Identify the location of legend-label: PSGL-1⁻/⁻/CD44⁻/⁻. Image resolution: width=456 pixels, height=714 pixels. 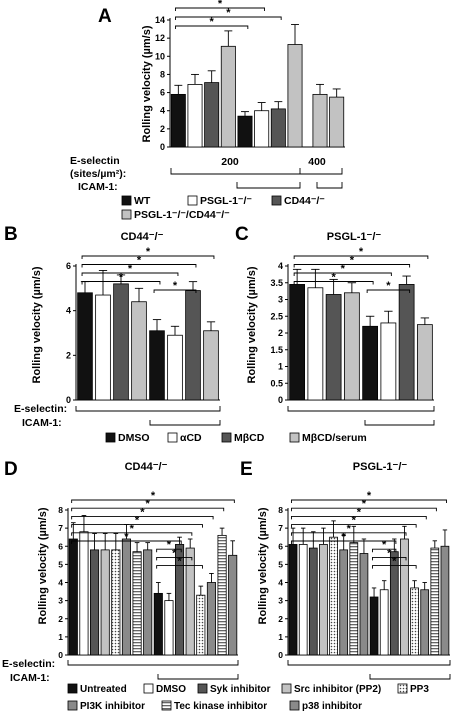
(182, 215).